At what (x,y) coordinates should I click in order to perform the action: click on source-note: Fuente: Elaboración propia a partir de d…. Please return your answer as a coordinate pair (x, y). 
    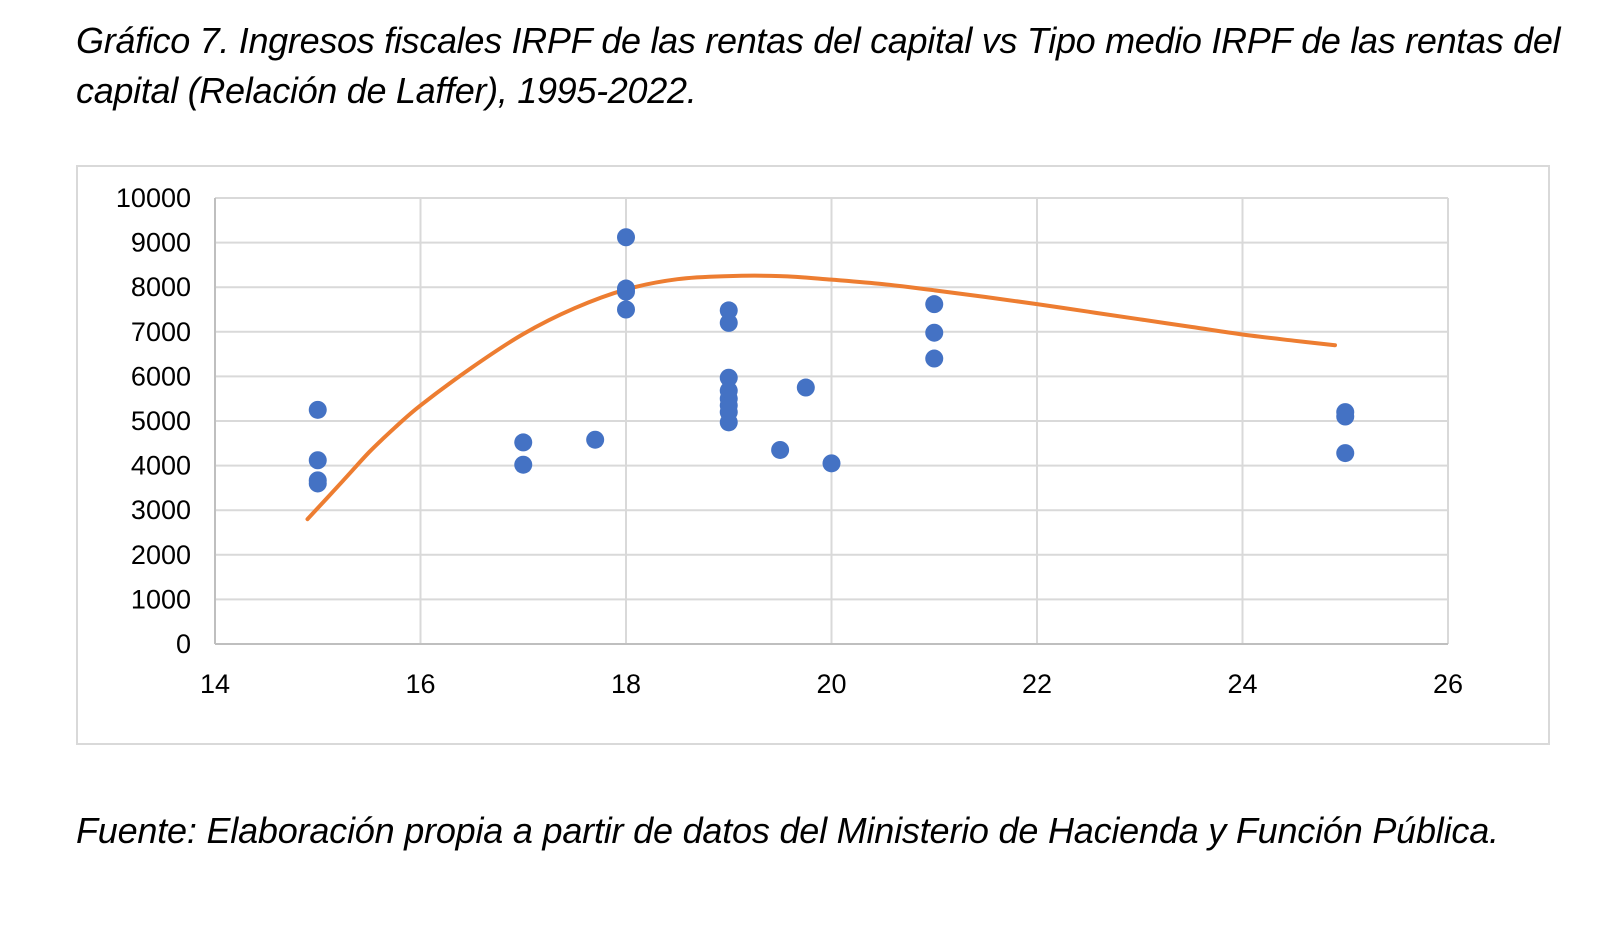
    Looking at the image, I should click on (787, 830).